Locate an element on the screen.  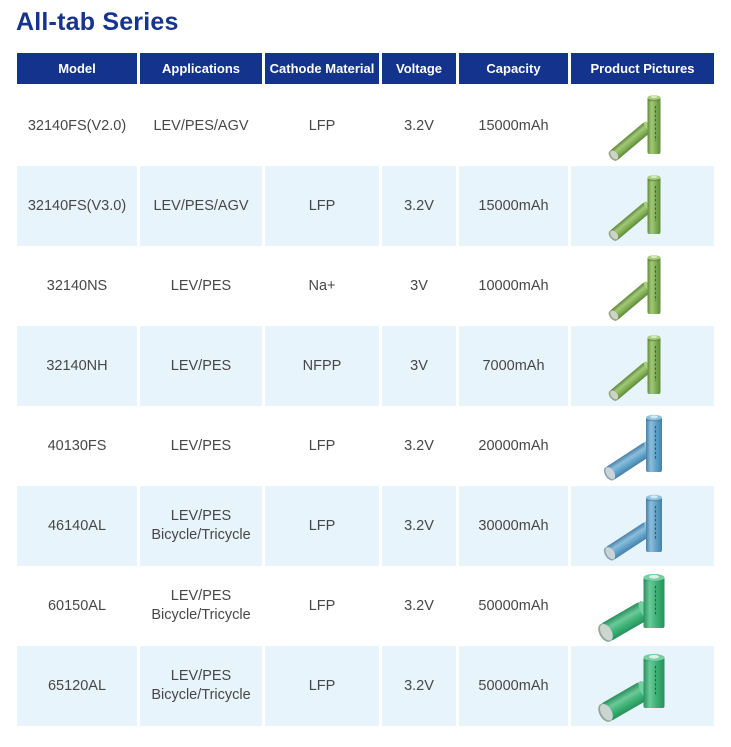
cell-capacity: 30000mAh is located at coordinates (513, 526).